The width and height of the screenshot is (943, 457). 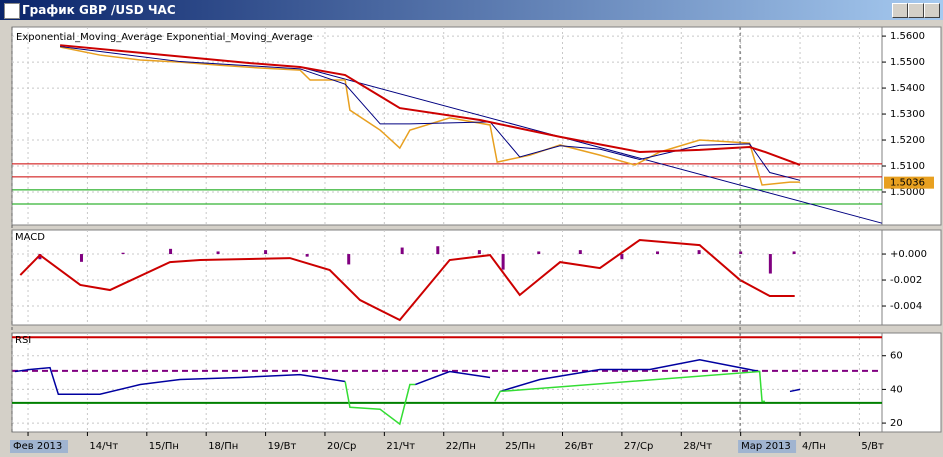 I want to click on panel-title: MACD, so click(x=30, y=237).